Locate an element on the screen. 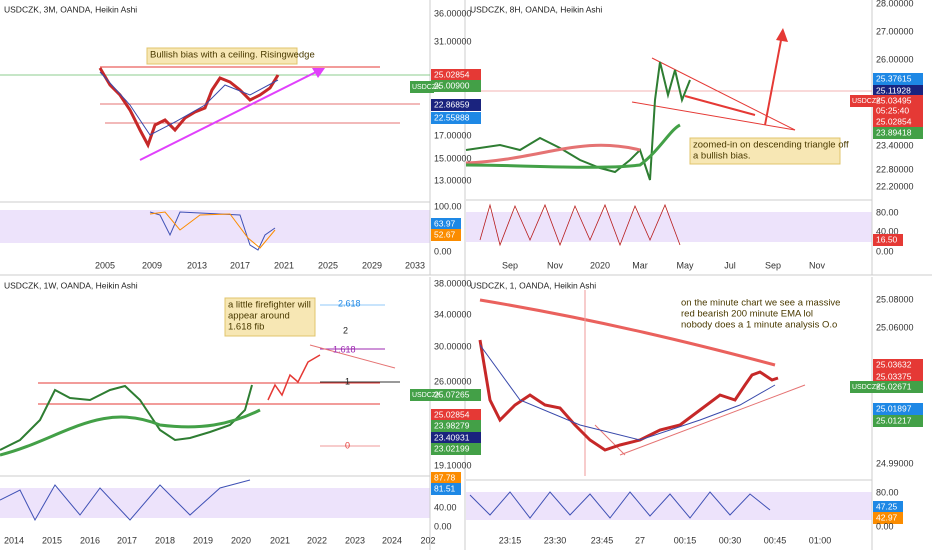 This screenshot has width=932, height=550. time-label: 2019 is located at coordinates (203, 540).